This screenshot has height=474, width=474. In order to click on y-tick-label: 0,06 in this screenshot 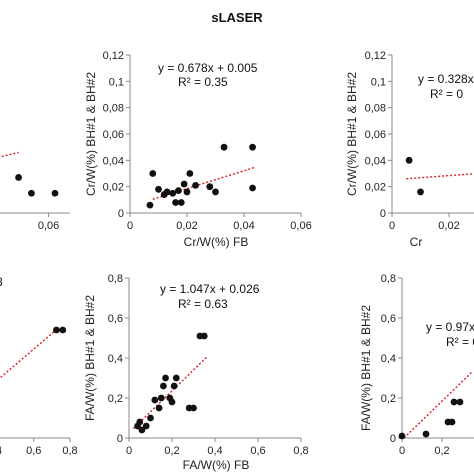, I will do `click(113, 135)`.